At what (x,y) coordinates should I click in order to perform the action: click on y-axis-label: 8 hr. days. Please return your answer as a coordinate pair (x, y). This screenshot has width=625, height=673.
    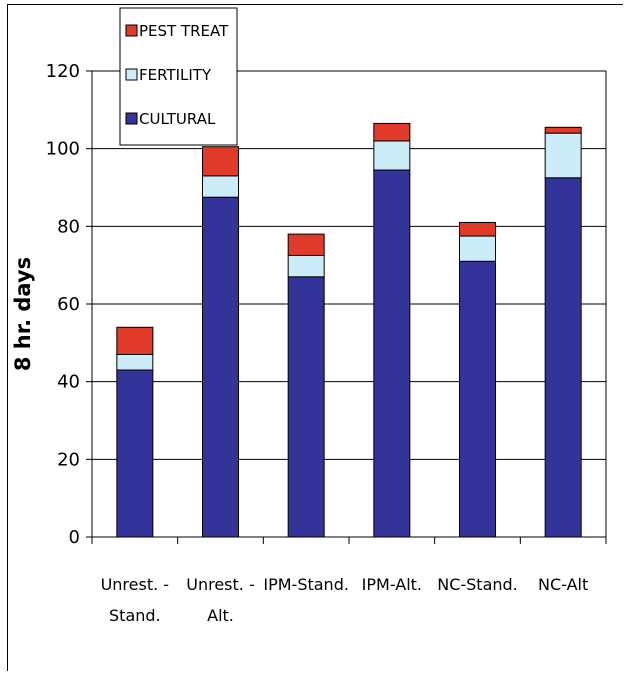
    Looking at the image, I should click on (23, 314).